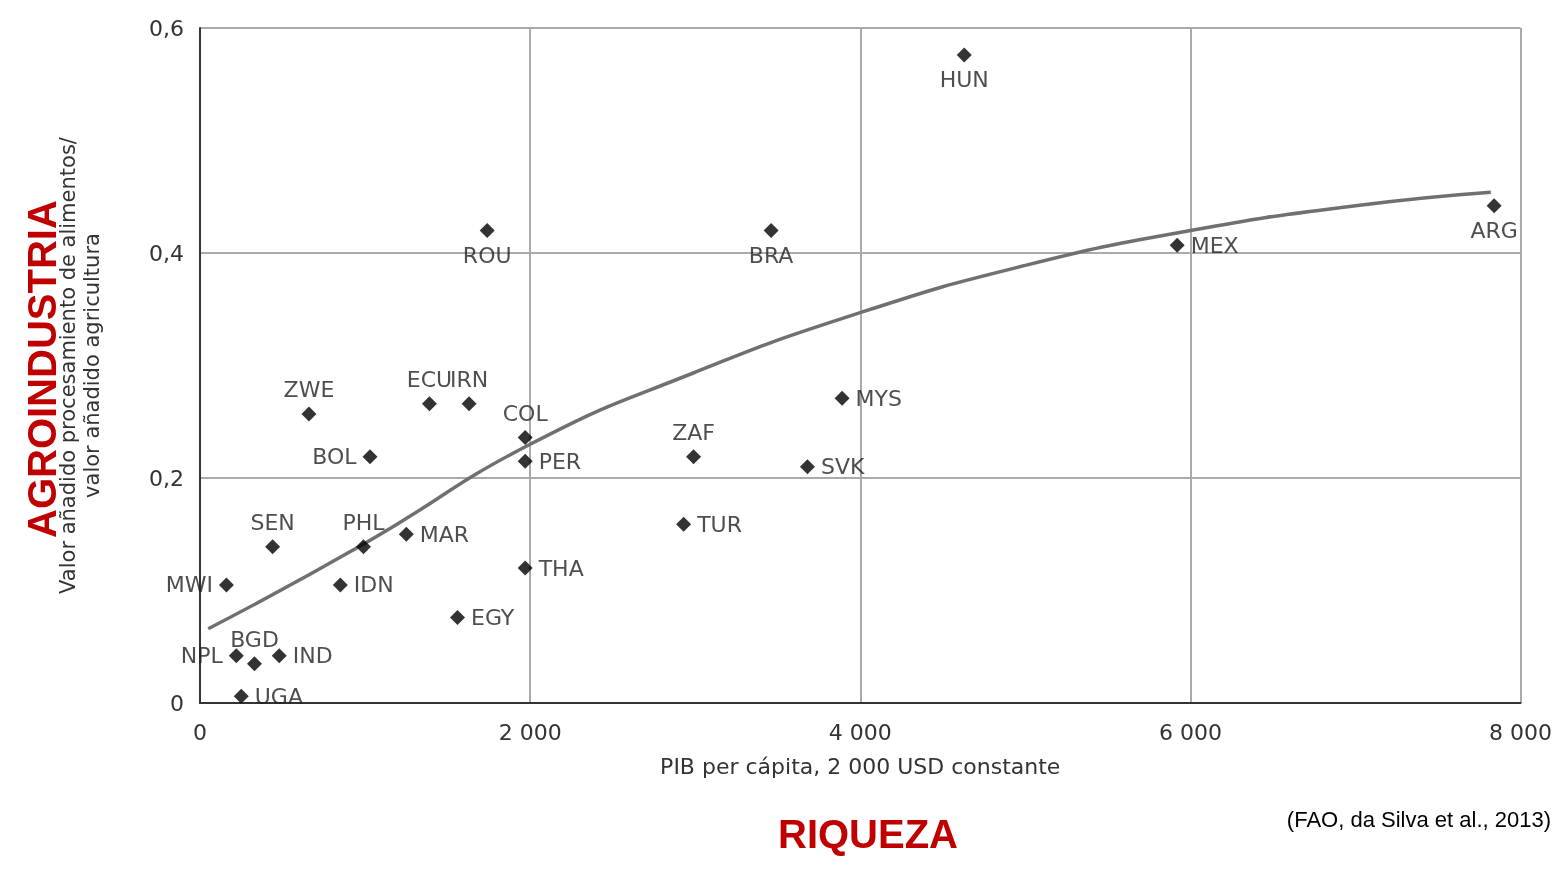 The height and width of the screenshot is (871, 1563). Describe the element at coordinates (560, 568) in the screenshot. I see `data-label: THA` at that location.